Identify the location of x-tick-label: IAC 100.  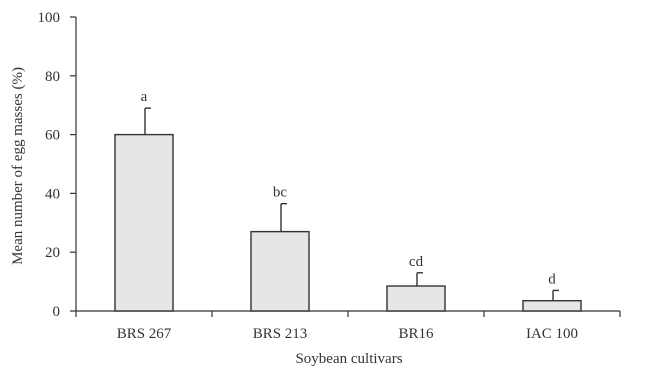
(552, 334).